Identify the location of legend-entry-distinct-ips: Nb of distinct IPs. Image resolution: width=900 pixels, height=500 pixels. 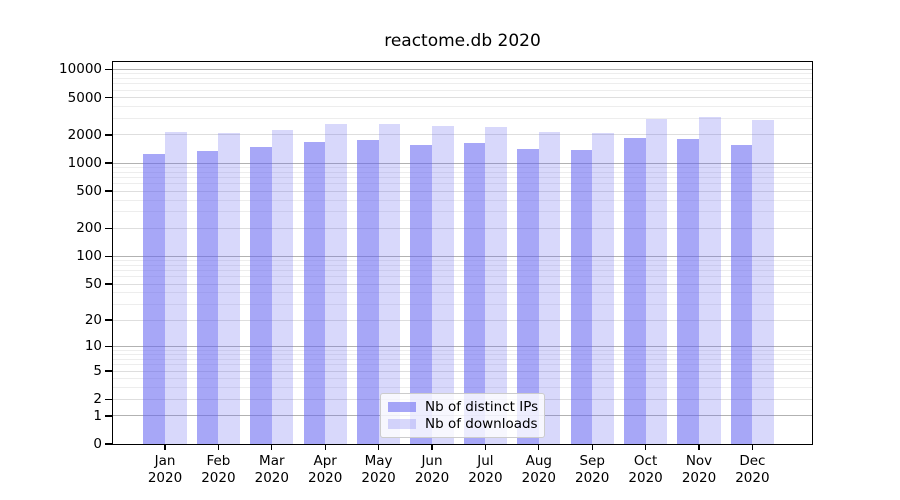
(463, 406).